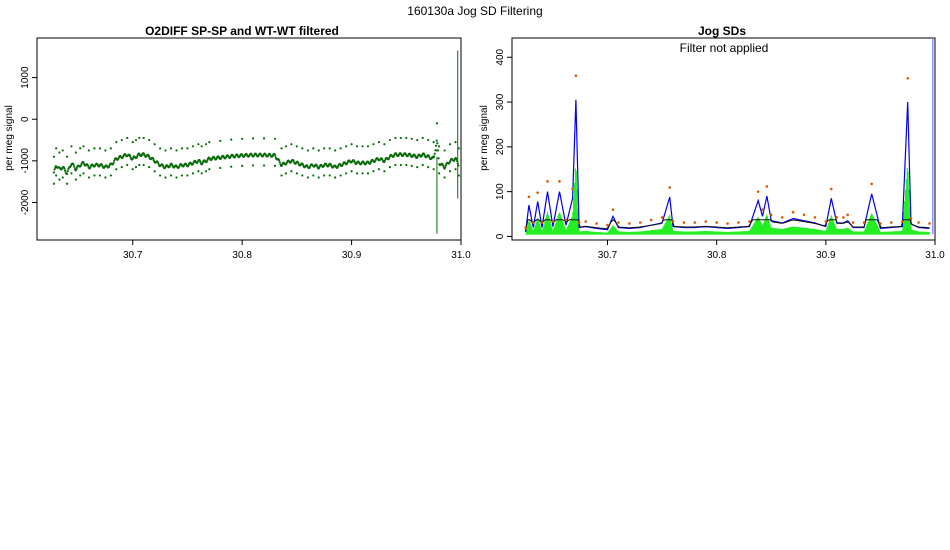  I want to click on right-chart-subtitle: Filter not applied, so click(724, 48).